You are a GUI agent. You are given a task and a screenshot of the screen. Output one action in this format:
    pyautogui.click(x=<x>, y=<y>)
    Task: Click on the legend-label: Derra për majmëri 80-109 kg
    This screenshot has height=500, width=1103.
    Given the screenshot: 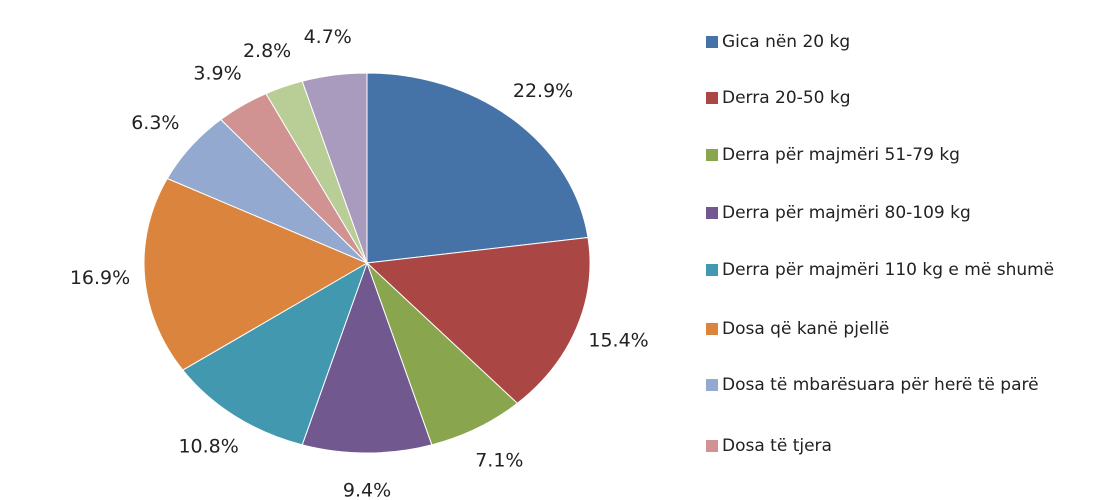 What is the action you would take?
    pyautogui.click(x=846, y=213)
    